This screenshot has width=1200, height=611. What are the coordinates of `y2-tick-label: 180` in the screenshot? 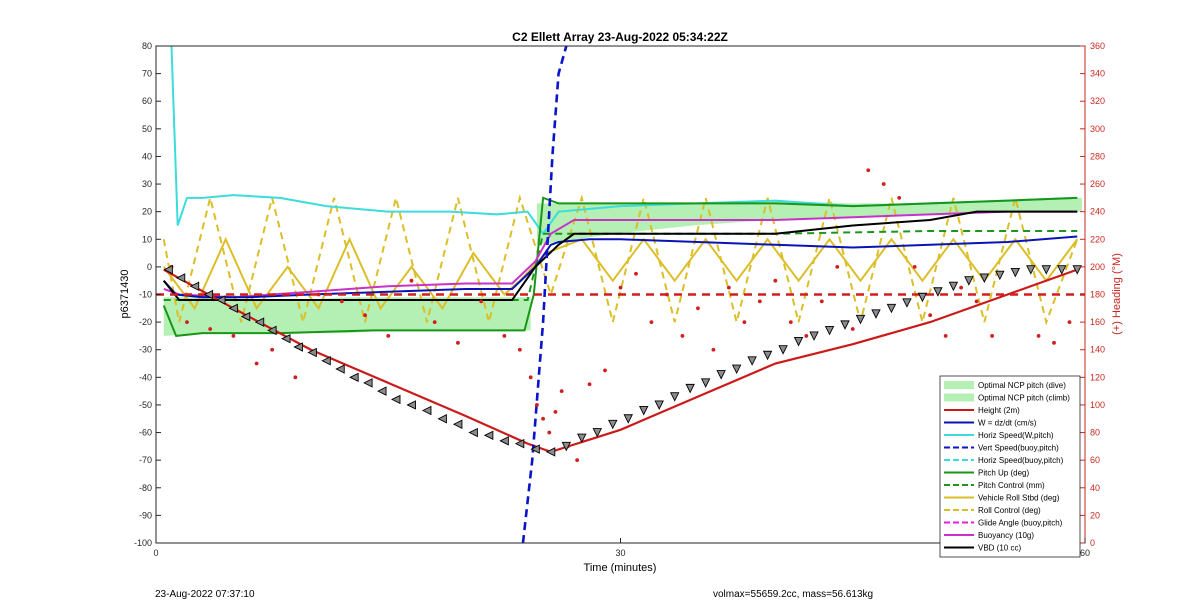 It's located at (1097, 295).